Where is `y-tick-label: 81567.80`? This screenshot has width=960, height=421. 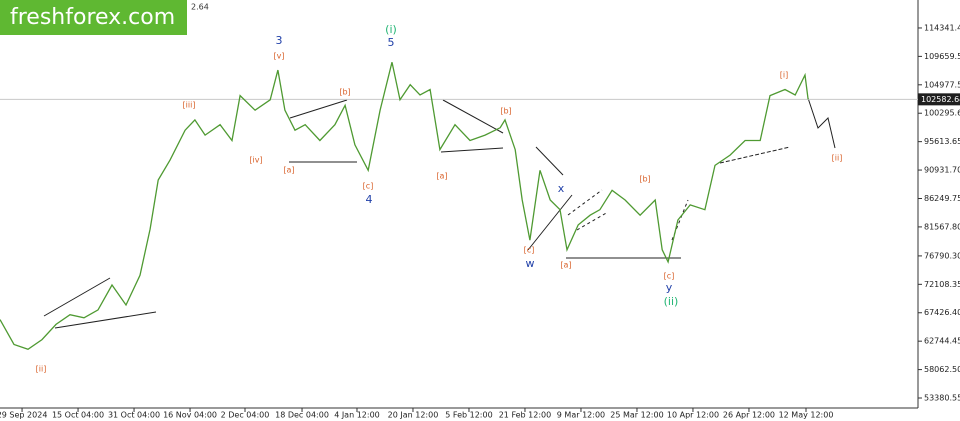 y-tick-label: 81567.80 is located at coordinates (942, 226).